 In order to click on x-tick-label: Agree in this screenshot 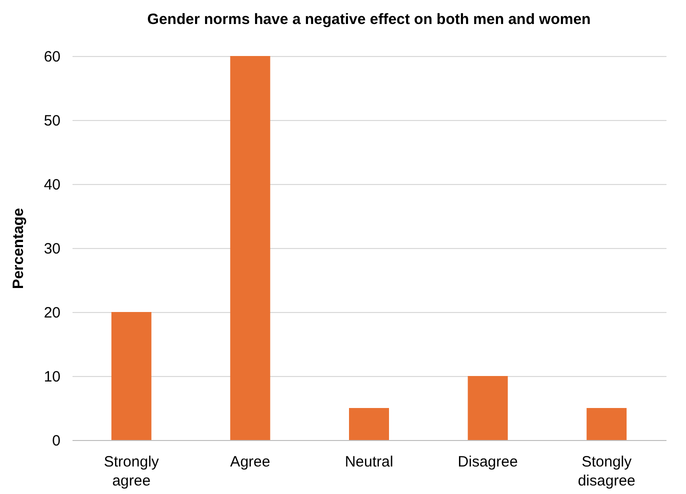, I will do `click(250, 462)`.